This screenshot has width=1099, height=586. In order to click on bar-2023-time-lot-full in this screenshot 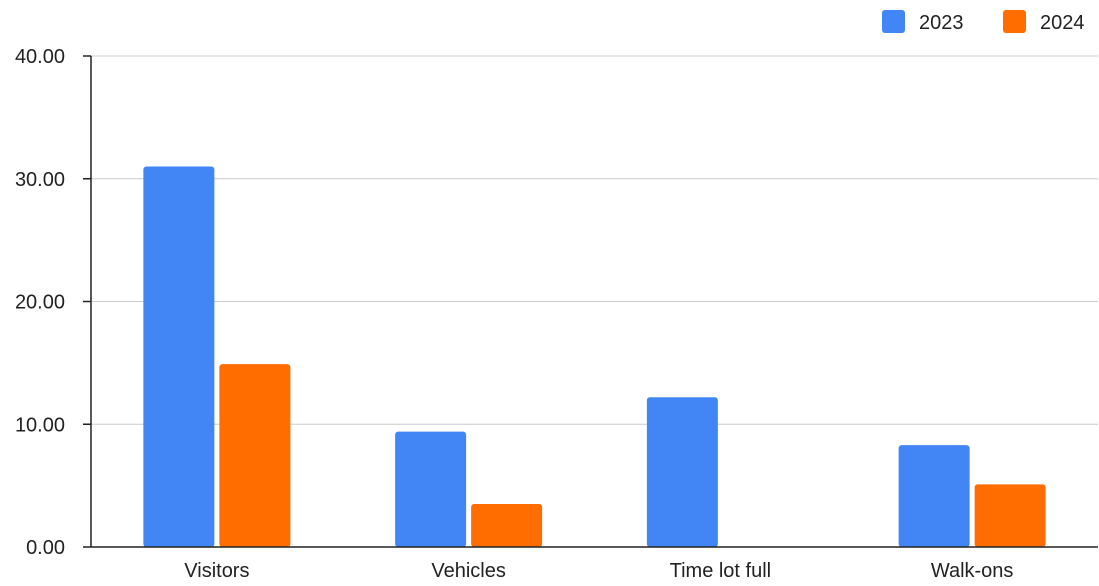, I will do `click(682, 472)`.